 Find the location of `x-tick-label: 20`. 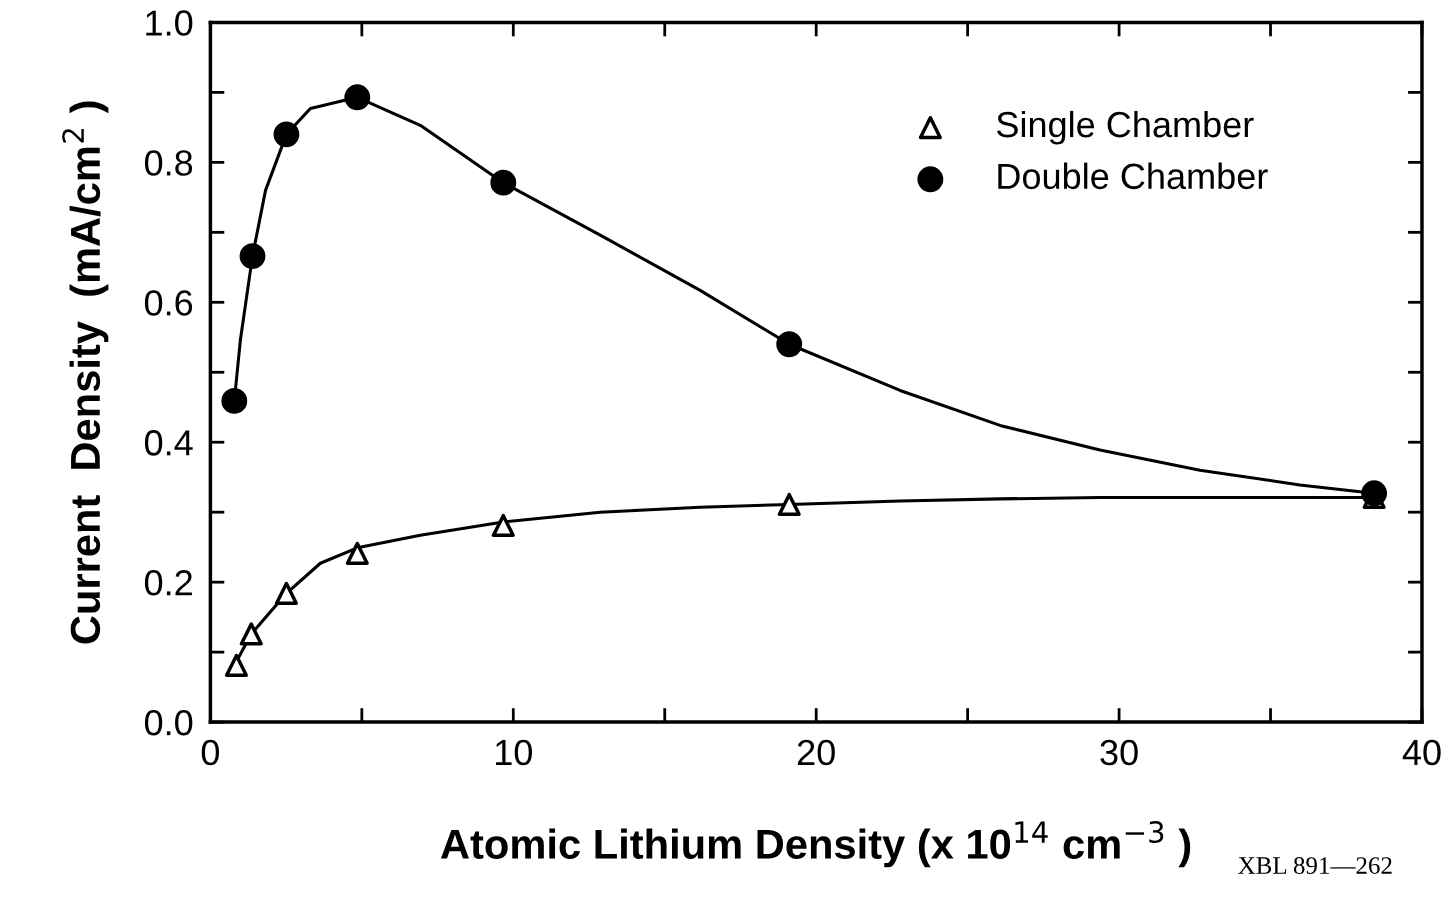

x-tick-label: 20 is located at coordinates (816, 752).